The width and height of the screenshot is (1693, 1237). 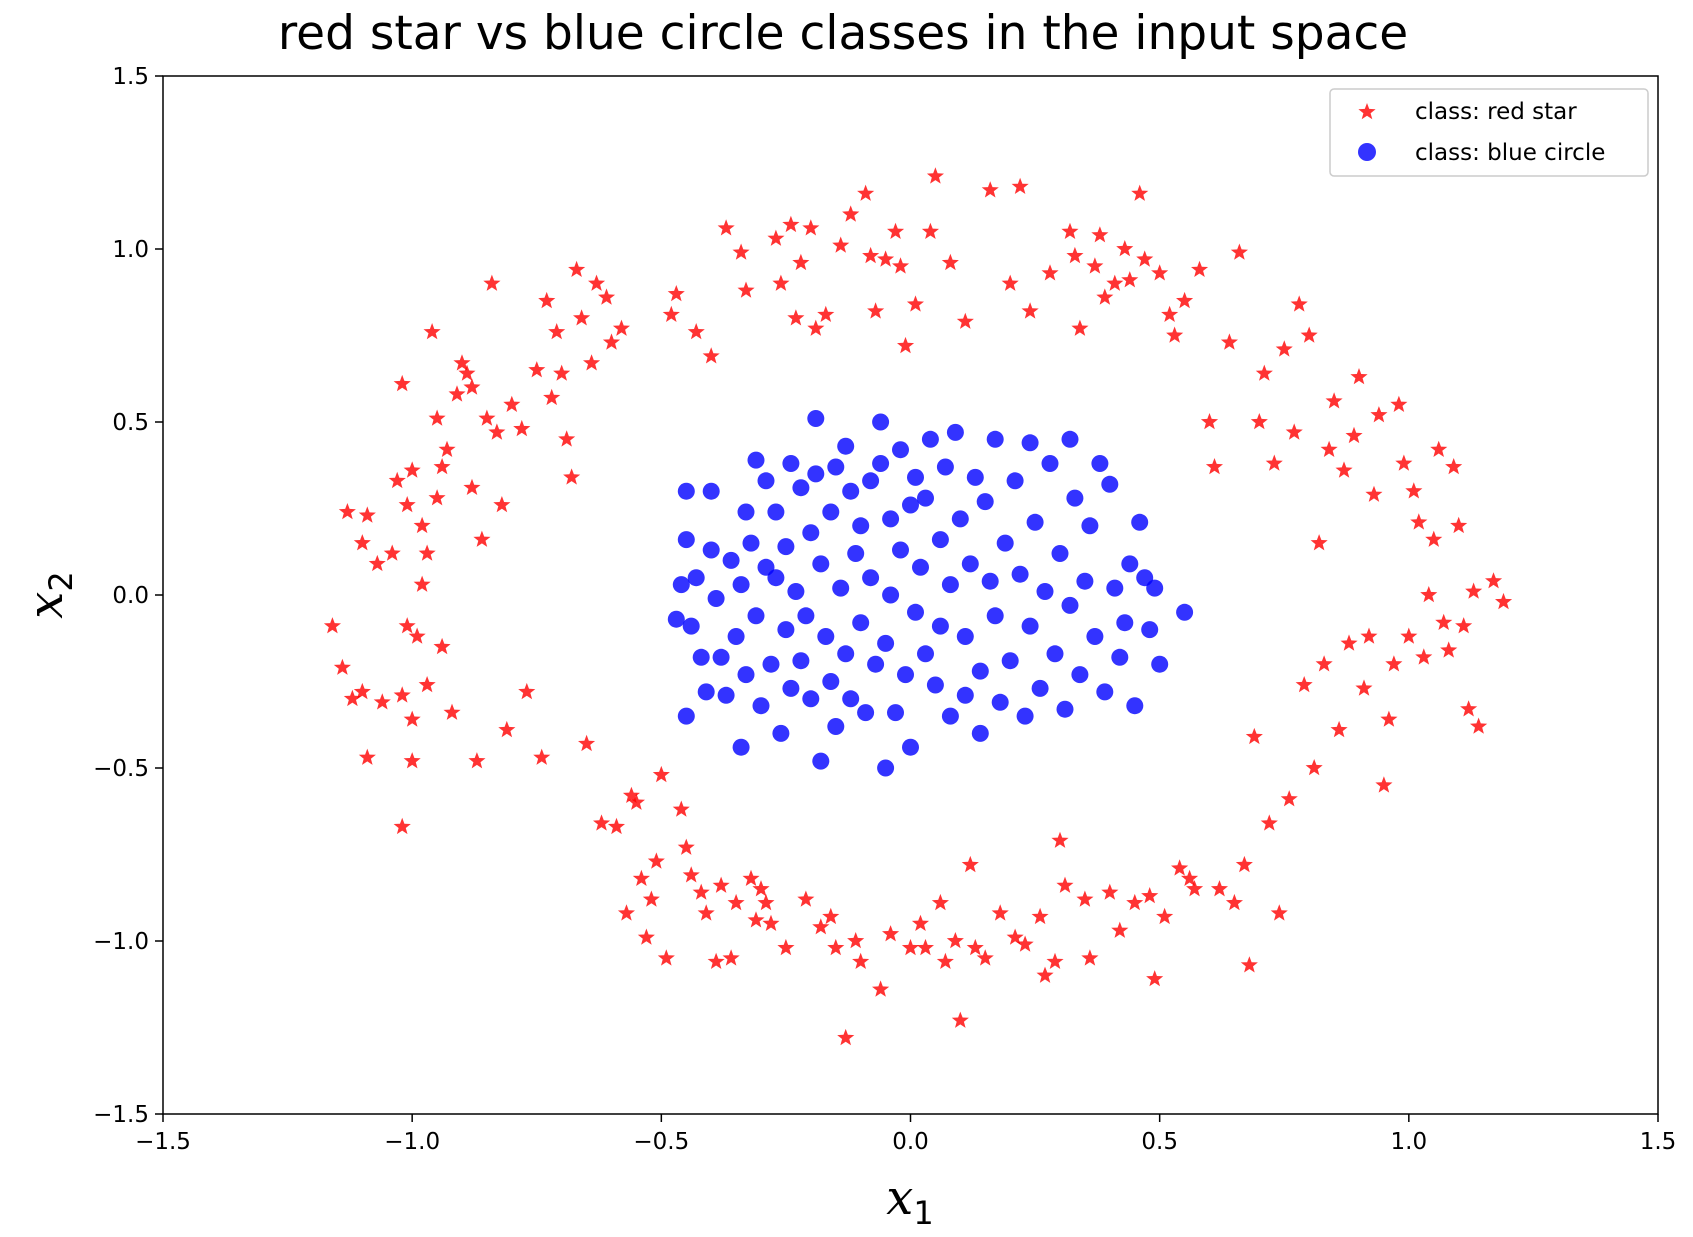 What do you see at coordinates (1489, 132) in the screenshot?
I see `legend: class: red star class: blue circle` at bounding box center [1489, 132].